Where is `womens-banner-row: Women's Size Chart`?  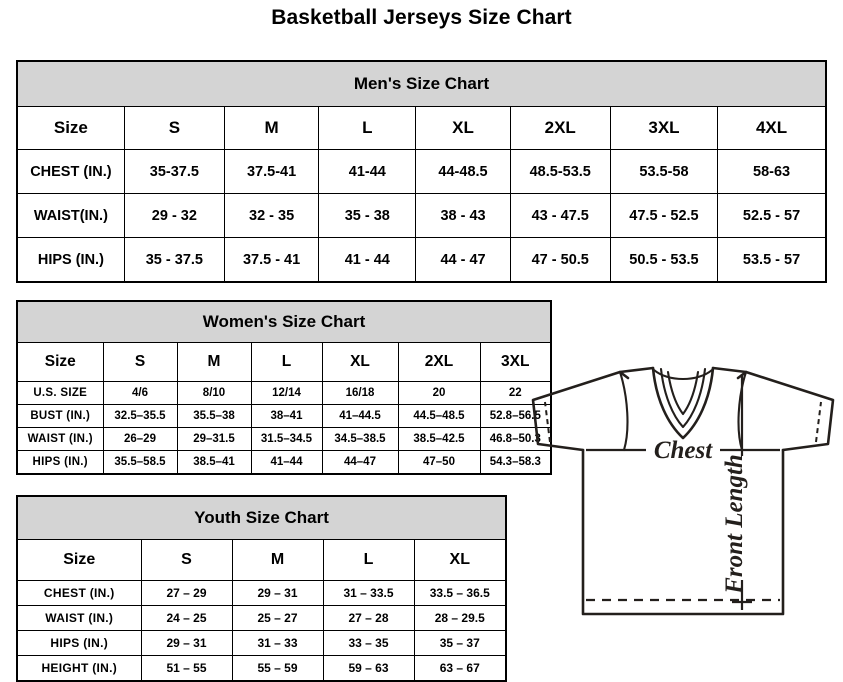
womens-banner-row: Women's Size Chart is located at coordinates (284, 321).